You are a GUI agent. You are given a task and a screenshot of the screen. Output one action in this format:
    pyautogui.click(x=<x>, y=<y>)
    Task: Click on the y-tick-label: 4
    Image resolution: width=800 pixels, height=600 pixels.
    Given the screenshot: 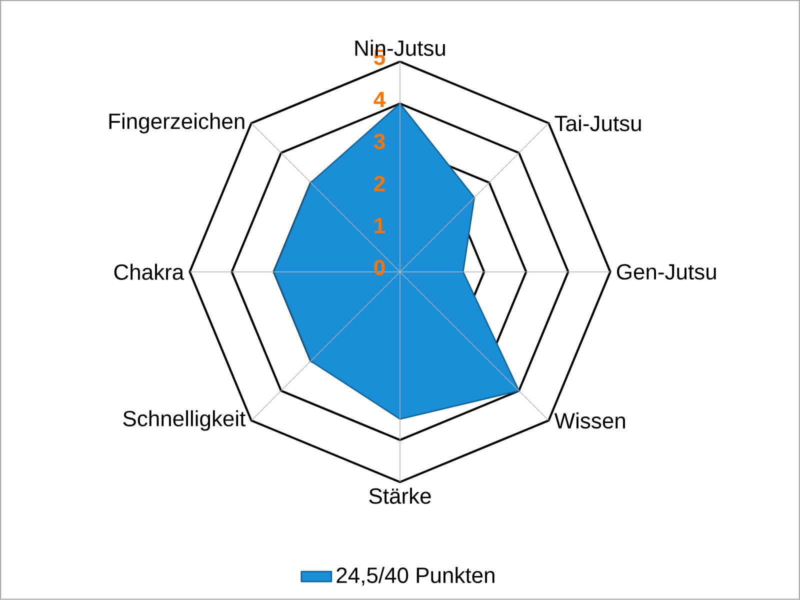 What is the action you would take?
    pyautogui.click(x=380, y=100)
    